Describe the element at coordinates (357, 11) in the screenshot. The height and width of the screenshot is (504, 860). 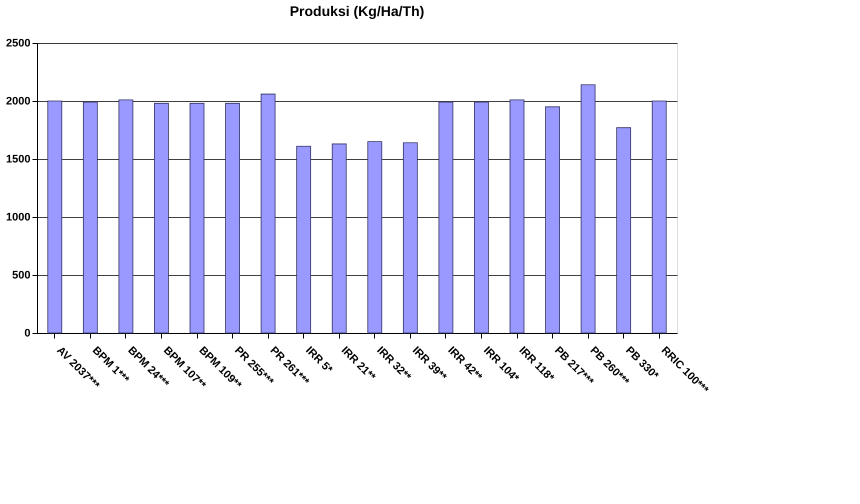
I see `chart-title: Produksi (Kg/Ha/Th)` at that location.